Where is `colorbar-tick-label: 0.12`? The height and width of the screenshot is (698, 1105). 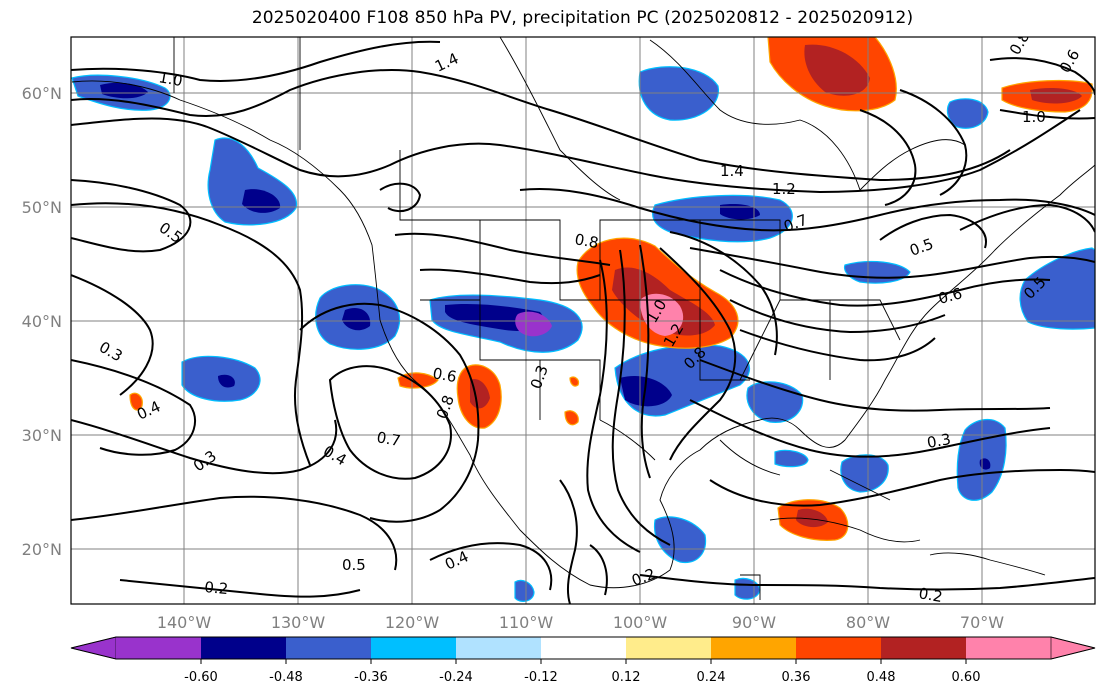 colorbar-tick-label: 0.12 is located at coordinates (626, 677).